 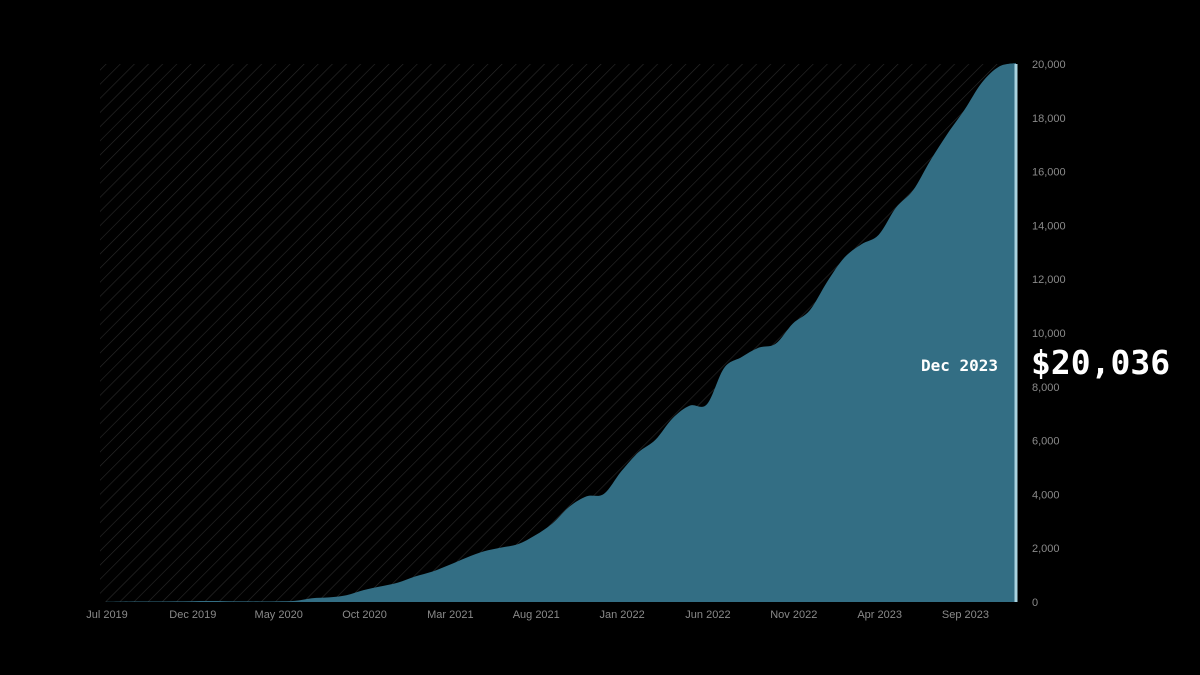 What do you see at coordinates (107, 615) in the screenshot?
I see `x-tick-label: Jul 2019` at bounding box center [107, 615].